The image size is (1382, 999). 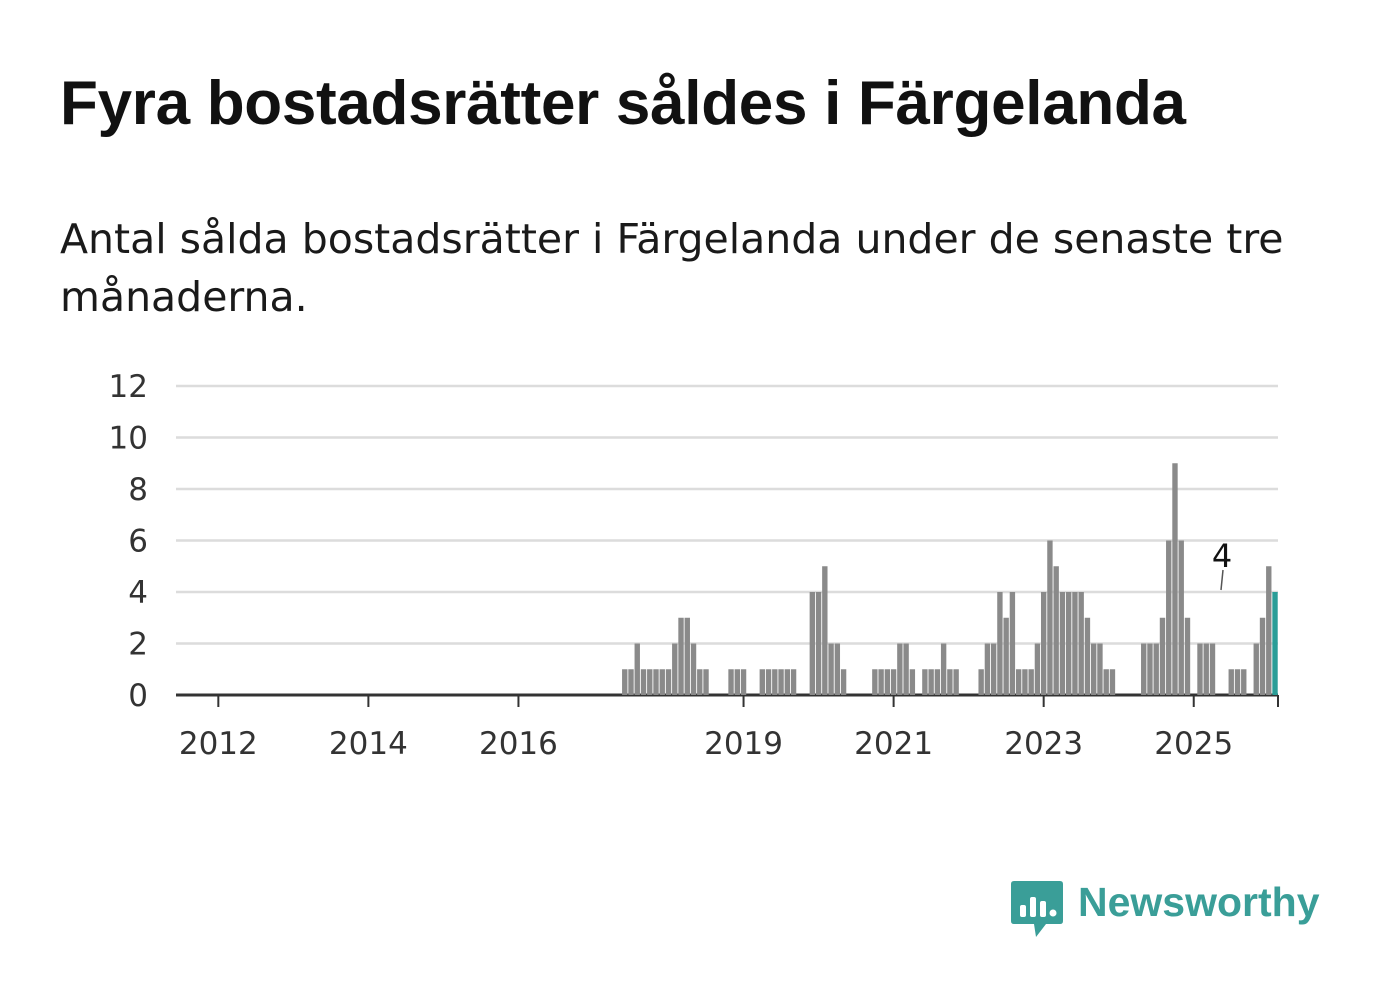 I want to click on x-tick-label: 2016, so click(x=518, y=744).